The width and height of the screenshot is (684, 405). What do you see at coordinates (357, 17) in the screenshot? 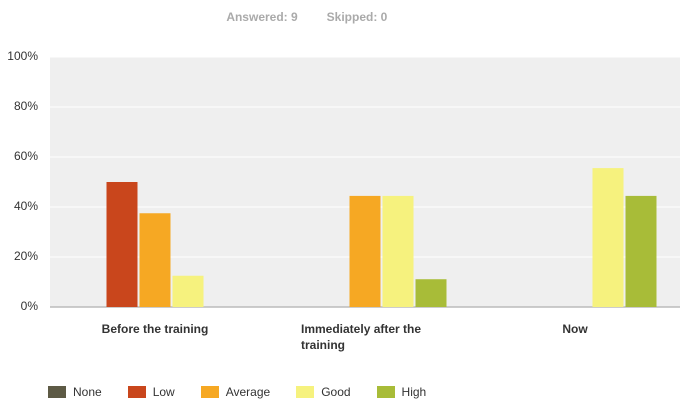
I see `skipped: Skipped: 0` at bounding box center [357, 17].